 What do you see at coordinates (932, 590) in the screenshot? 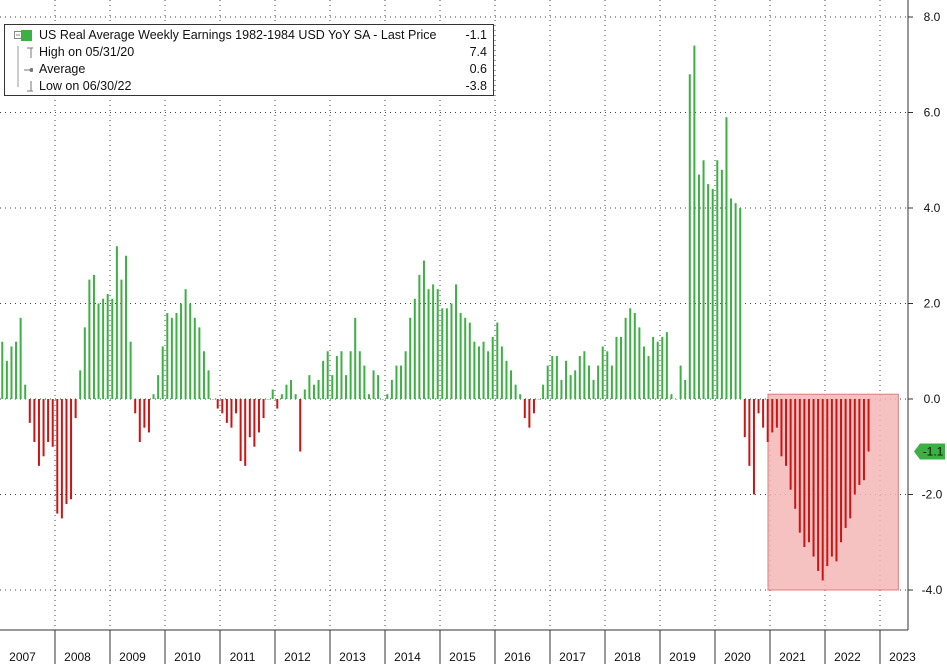
I see `y-tick-label: -4.0` at bounding box center [932, 590].